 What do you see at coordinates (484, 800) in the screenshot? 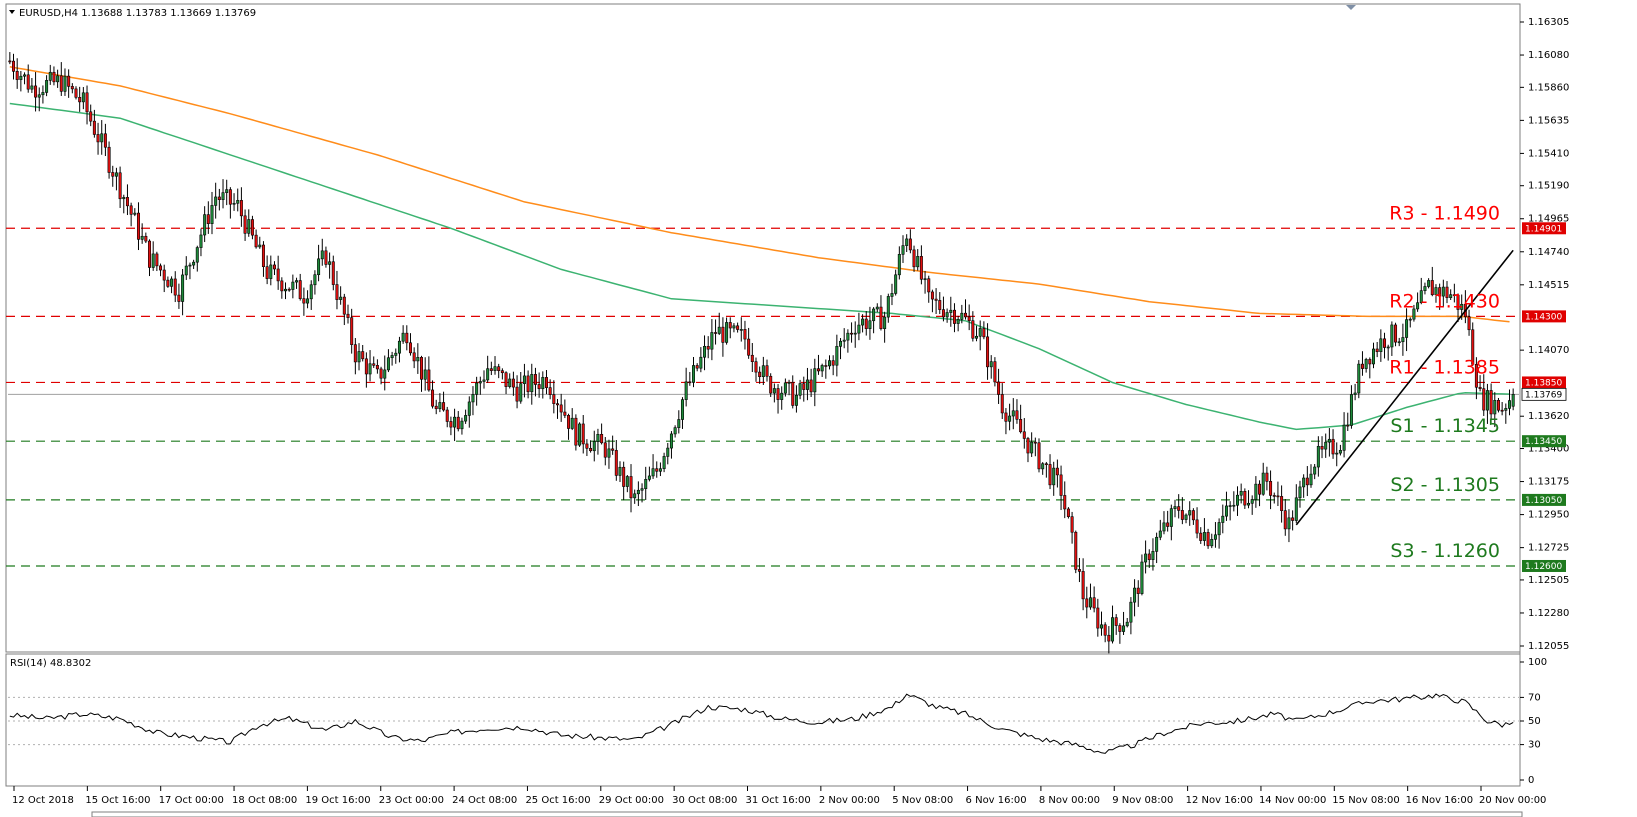
I see `time-tick-label: 24 Oct 08:00` at bounding box center [484, 800].